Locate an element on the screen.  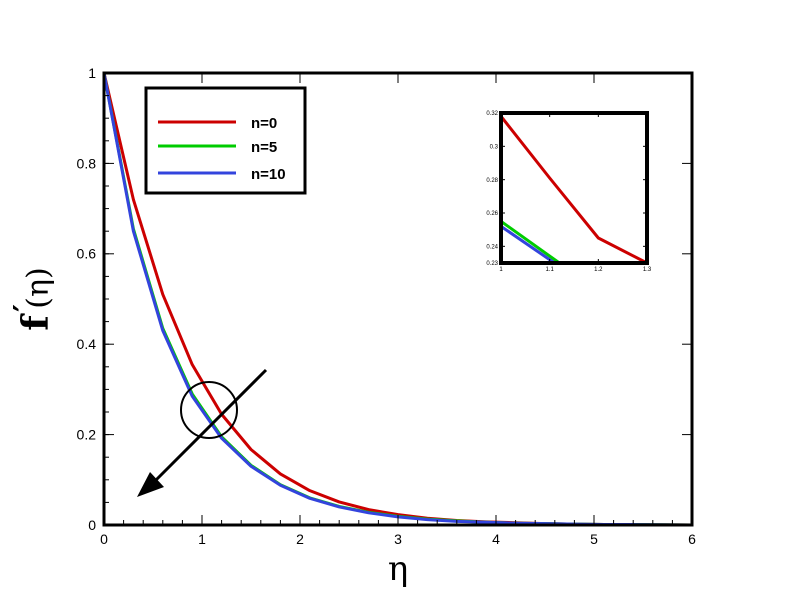
annotation-circle is located at coordinates (209, 410).